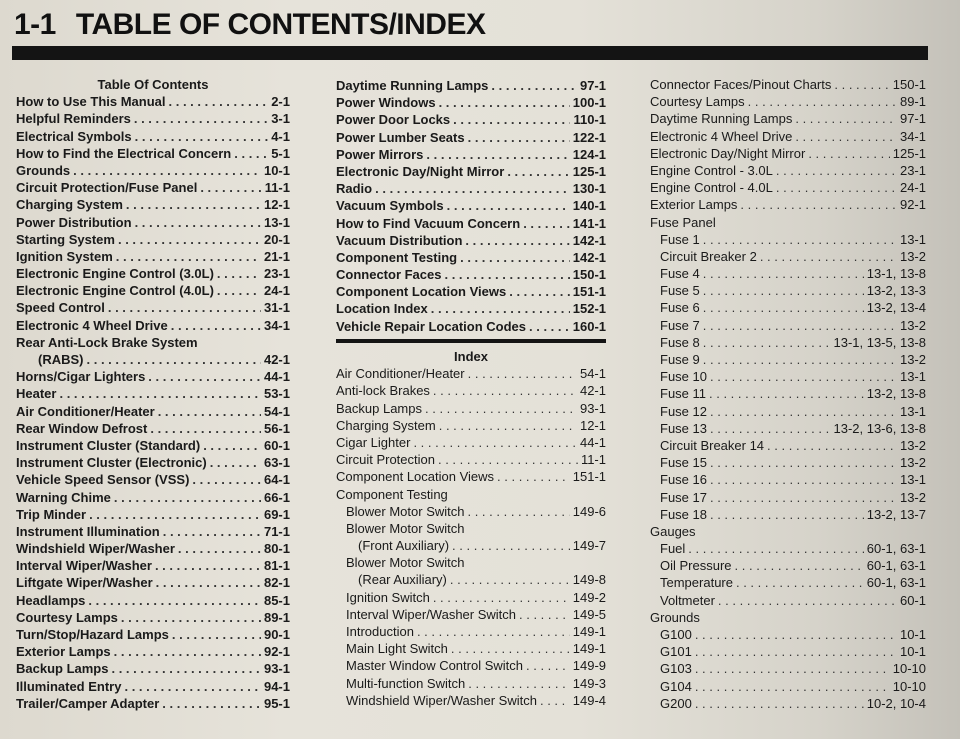  I want to click on entry-row: Fuse 6 13-2, 13-4, so click(788, 307).